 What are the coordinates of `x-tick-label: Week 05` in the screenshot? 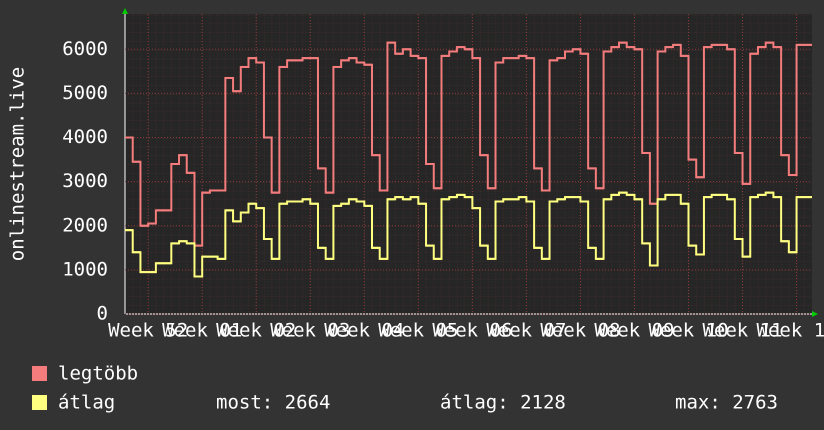 It's located at (418, 331).